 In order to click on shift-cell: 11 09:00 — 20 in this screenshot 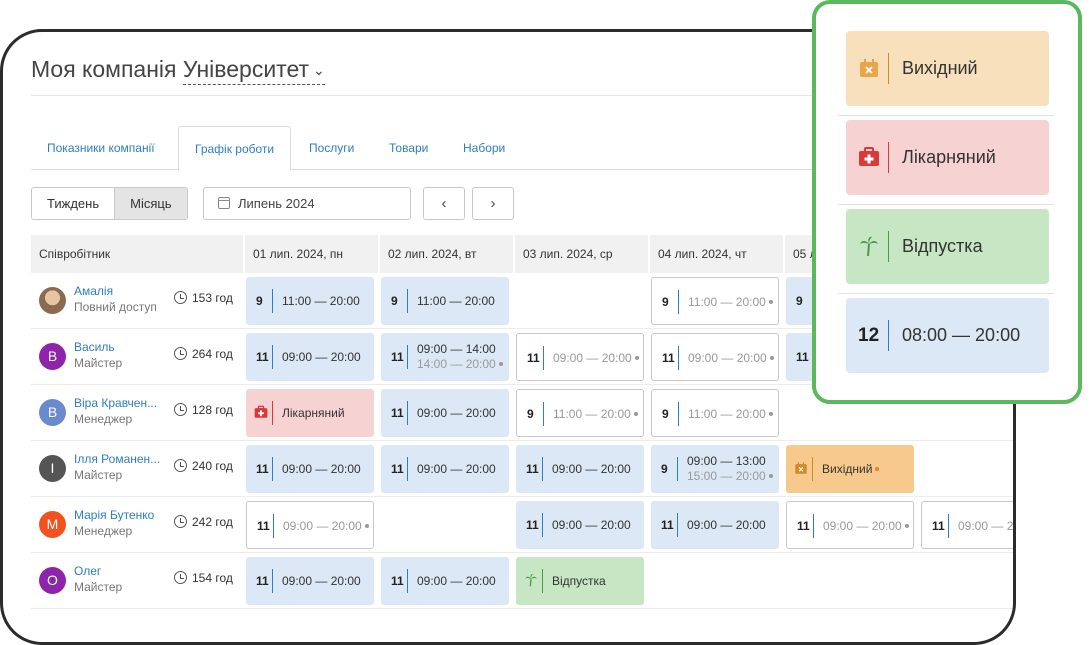, I will do `click(967, 525)`.